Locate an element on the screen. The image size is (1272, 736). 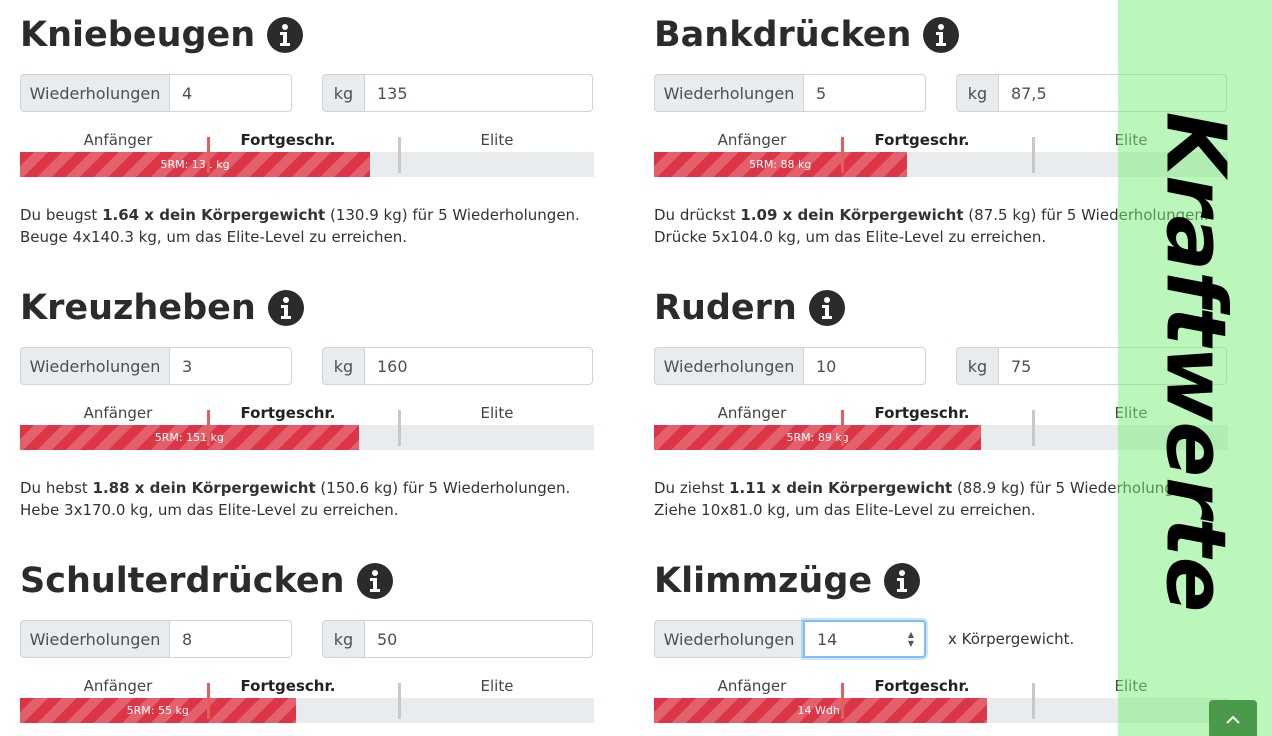
progress-fill: 14 Wdh. is located at coordinates (820, 710).